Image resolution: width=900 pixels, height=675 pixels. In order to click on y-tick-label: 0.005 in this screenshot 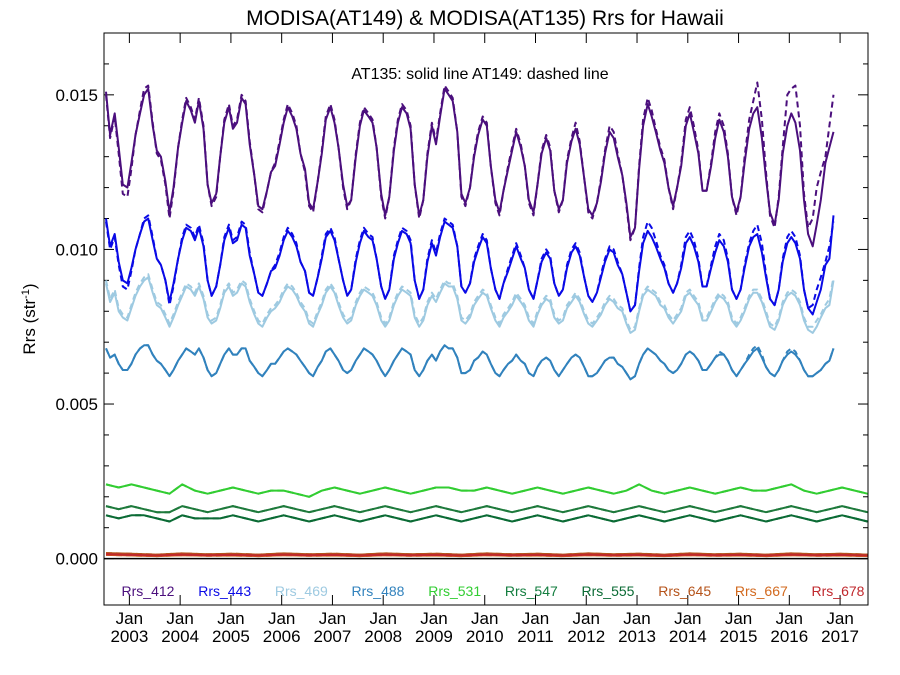, I will do `click(76, 404)`.